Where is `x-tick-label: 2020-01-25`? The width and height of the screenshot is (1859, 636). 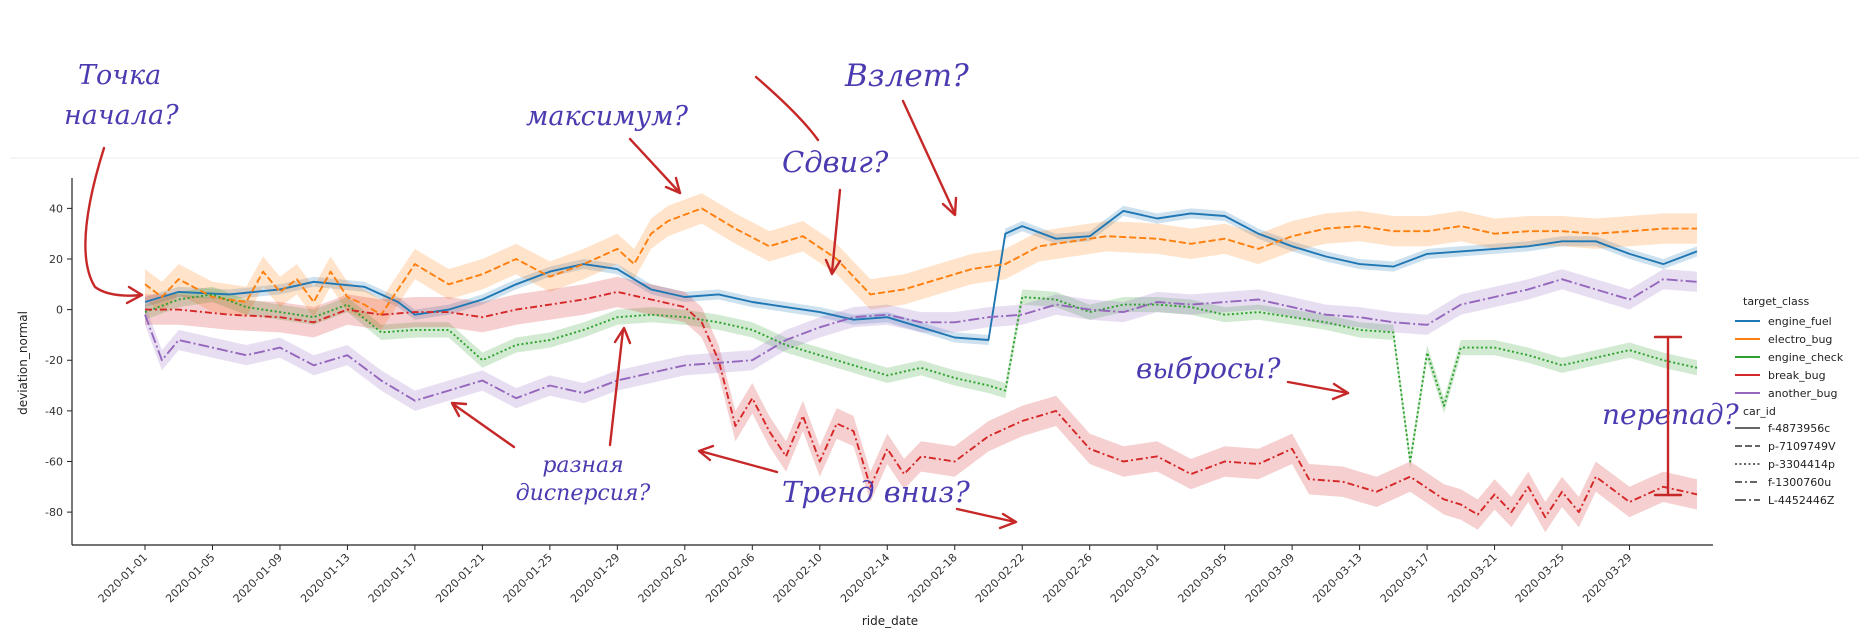
x-tick-label: 2020-01-25 is located at coordinates (528, 578).